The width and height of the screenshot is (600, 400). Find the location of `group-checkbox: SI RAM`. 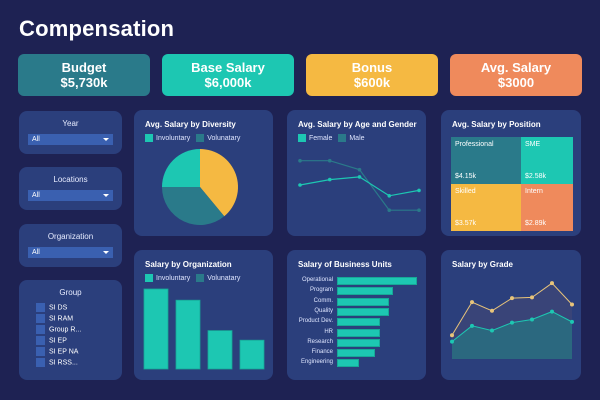

group-checkbox: SI RAM is located at coordinates (54, 319).